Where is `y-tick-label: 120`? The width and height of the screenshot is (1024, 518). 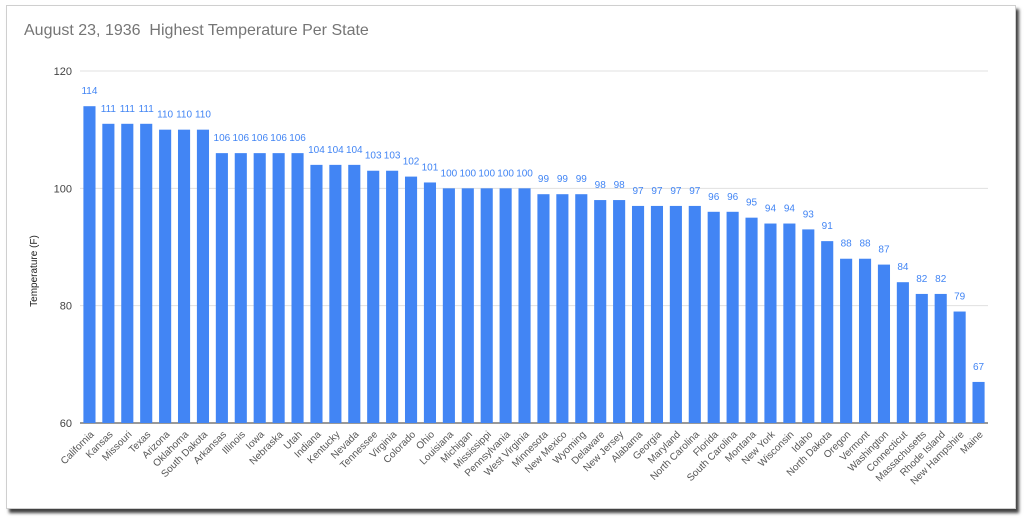
y-tick-label: 120 is located at coordinates (63, 72).